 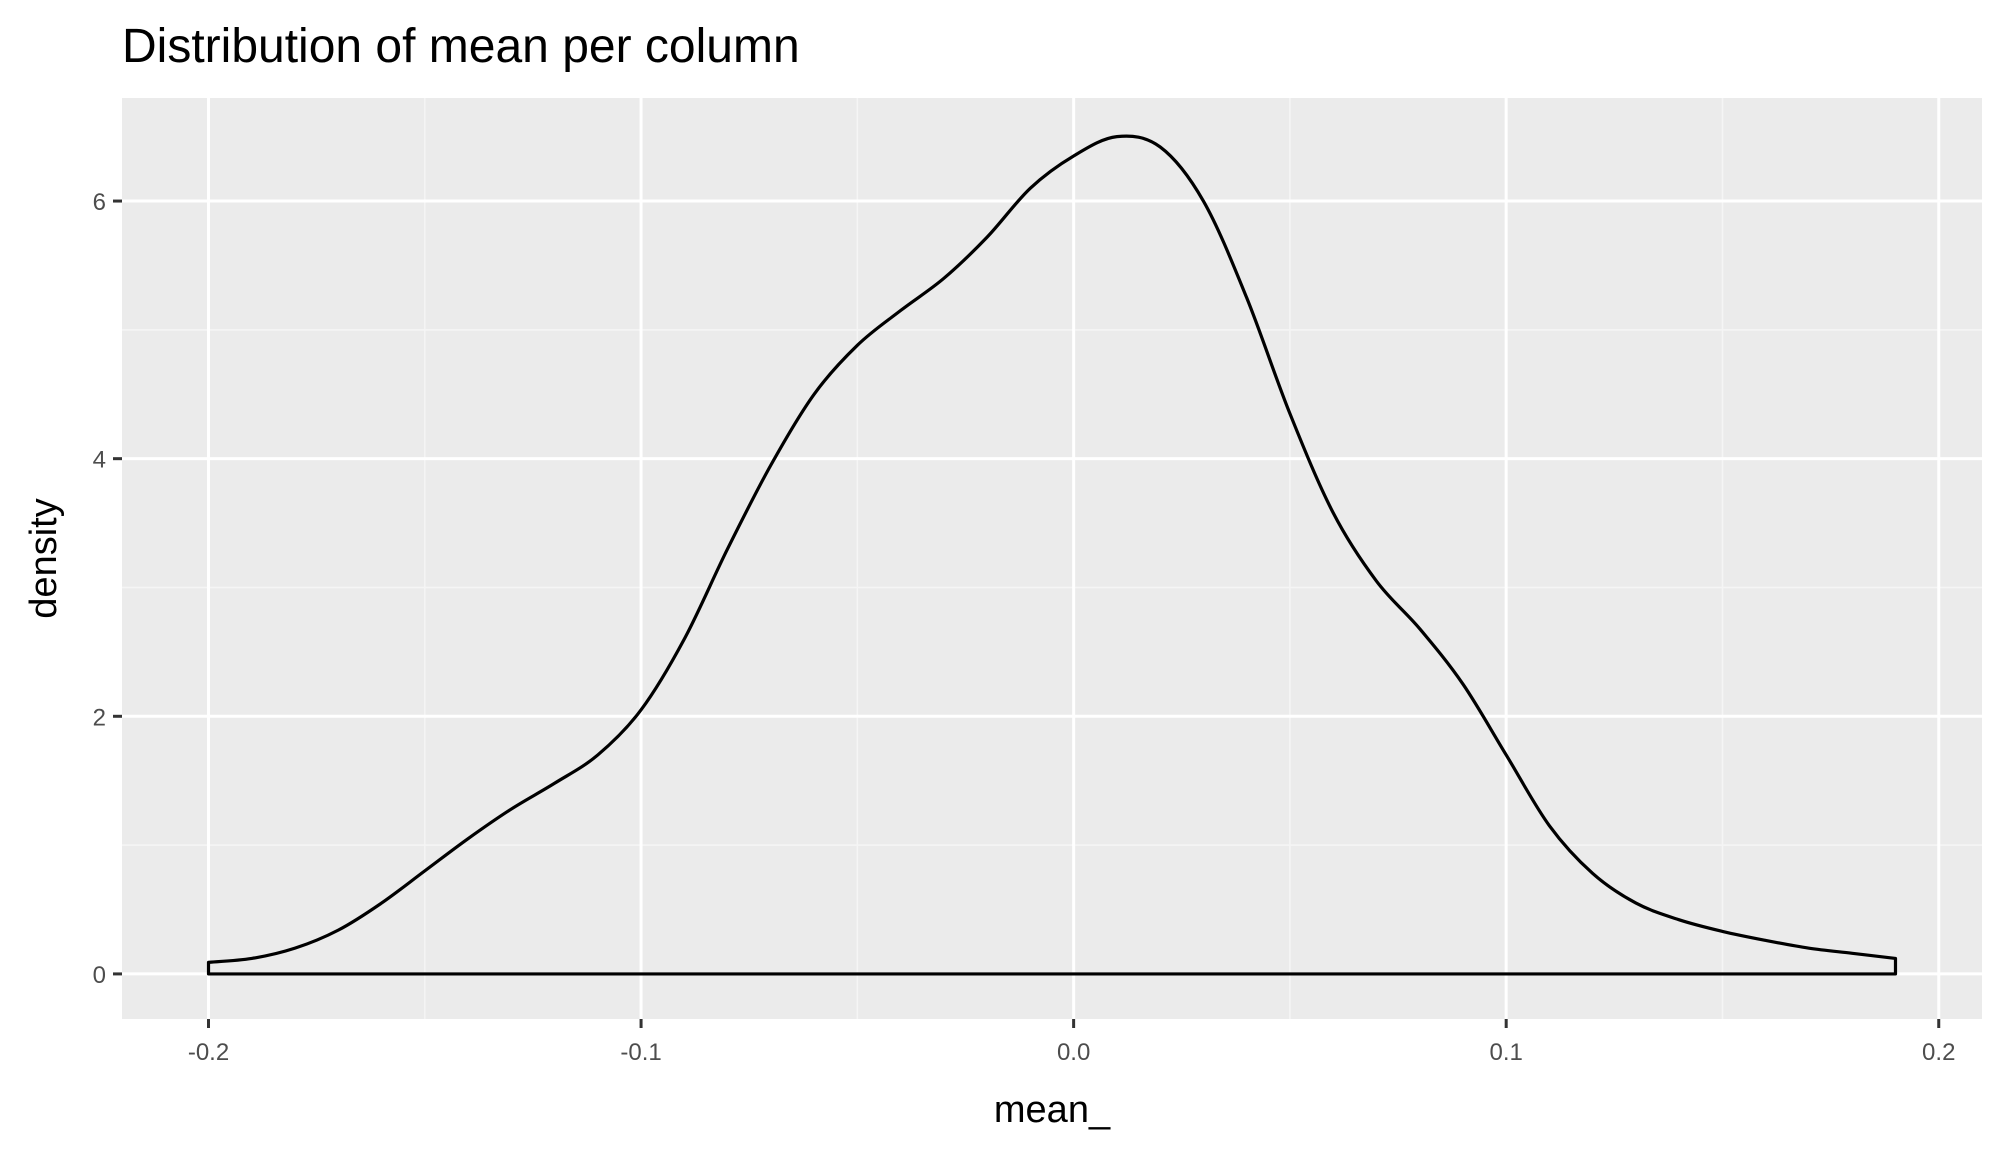 What do you see at coordinates (1505, 1052) in the screenshot?
I see `x-tick-label: 0.1` at bounding box center [1505, 1052].